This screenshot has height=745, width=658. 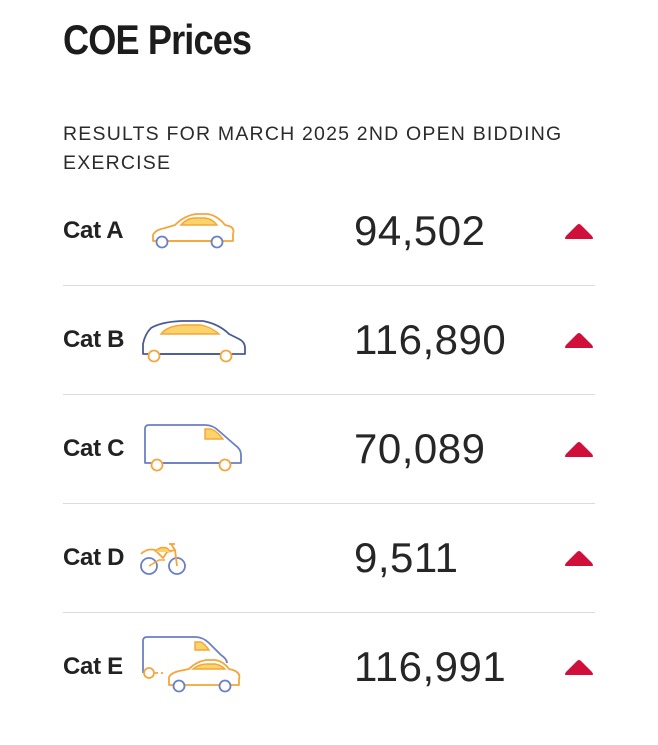 I want to click on category-row-cat-b: Cat B 116,890, so click(x=329, y=340).